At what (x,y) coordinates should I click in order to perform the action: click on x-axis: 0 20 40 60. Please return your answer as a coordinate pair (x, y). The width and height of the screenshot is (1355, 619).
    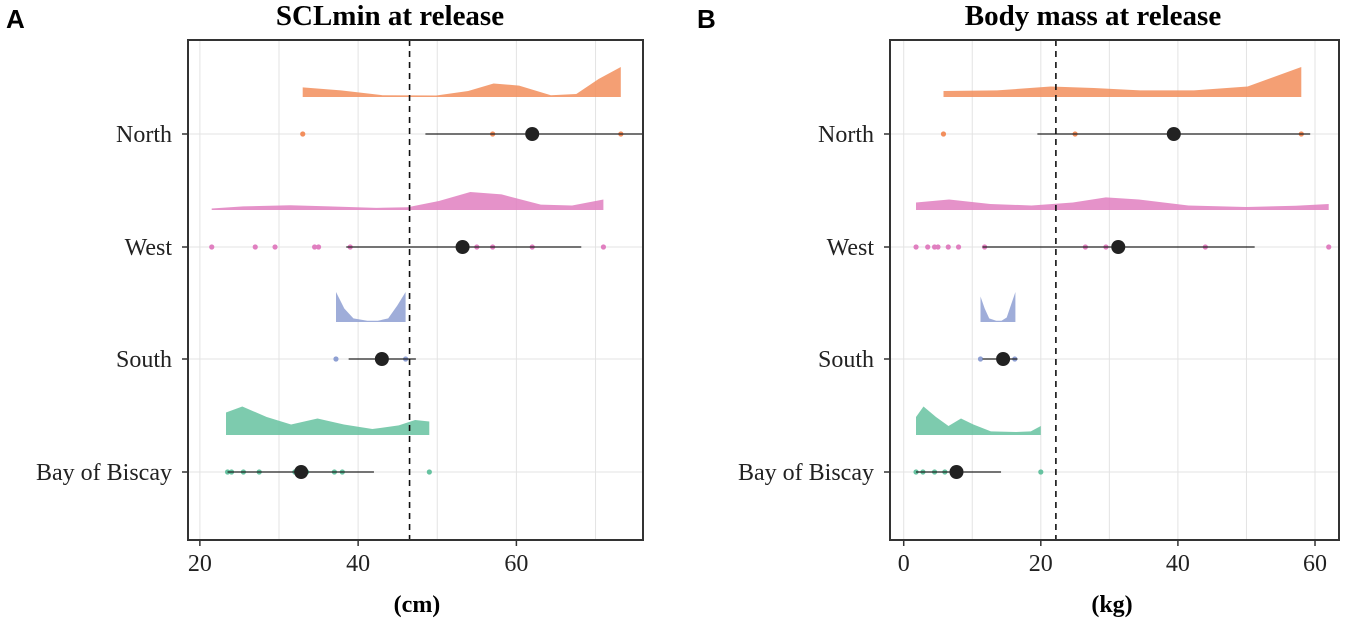
    Looking at the image, I should click on (1112, 558).